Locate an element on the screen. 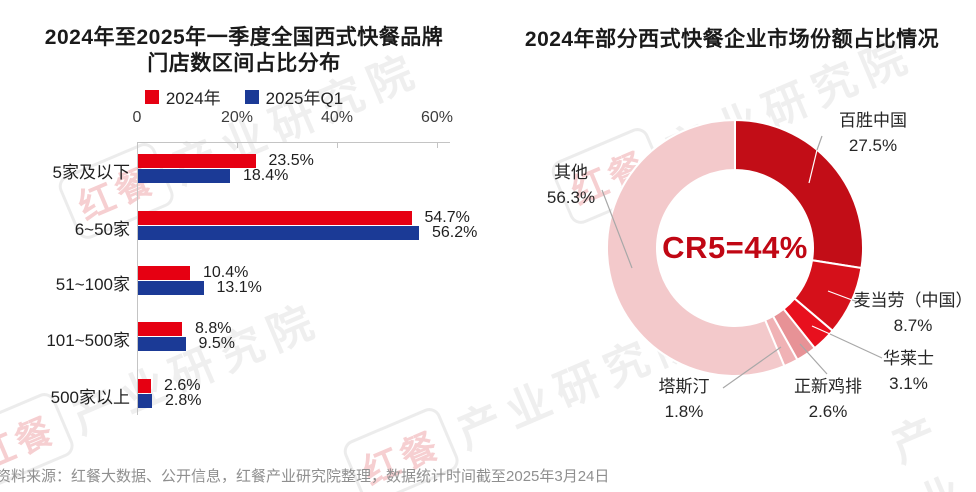  category-label: 5家及以下 is located at coordinates (91, 172).